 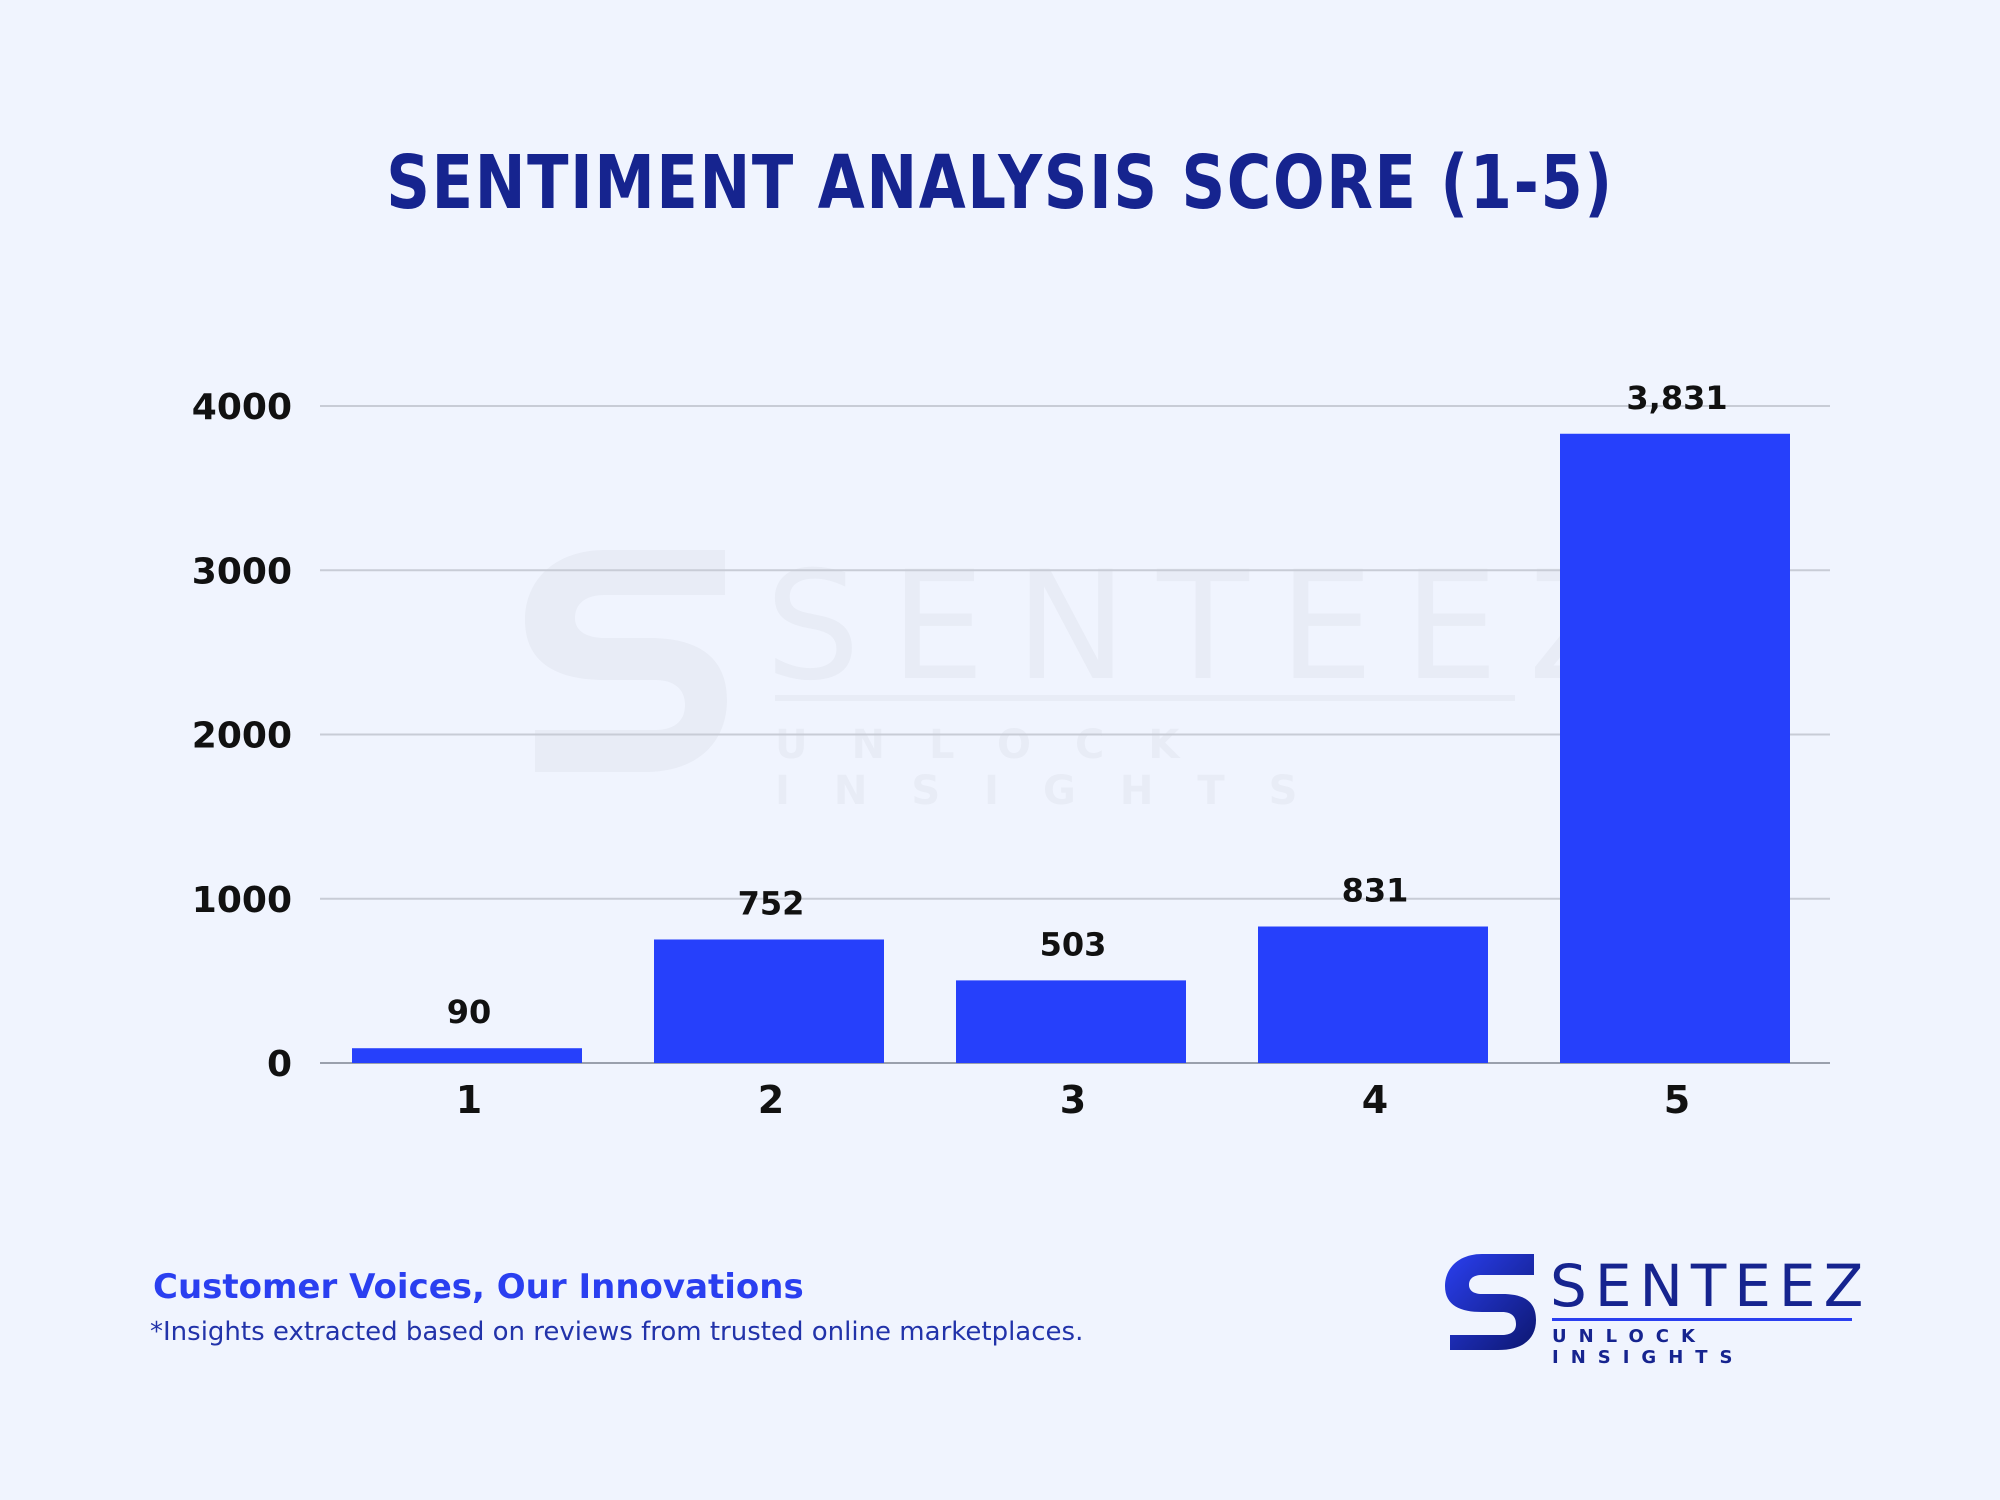 I want to click on bar-value-label: 752, so click(x=771, y=903).